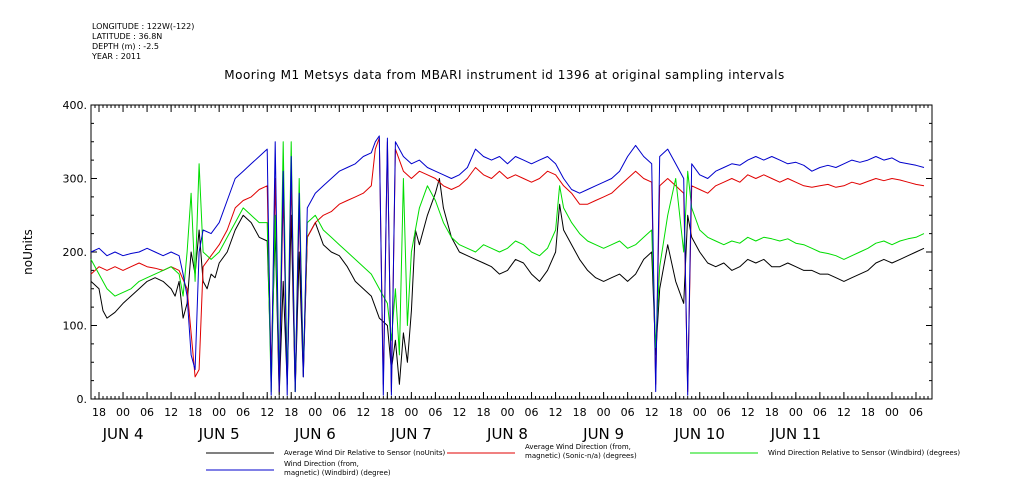 The image size is (1009, 504). Describe the element at coordinates (578, 447) in the screenshot. I see `legend-label: Average Wind Direction (from,` at that location.